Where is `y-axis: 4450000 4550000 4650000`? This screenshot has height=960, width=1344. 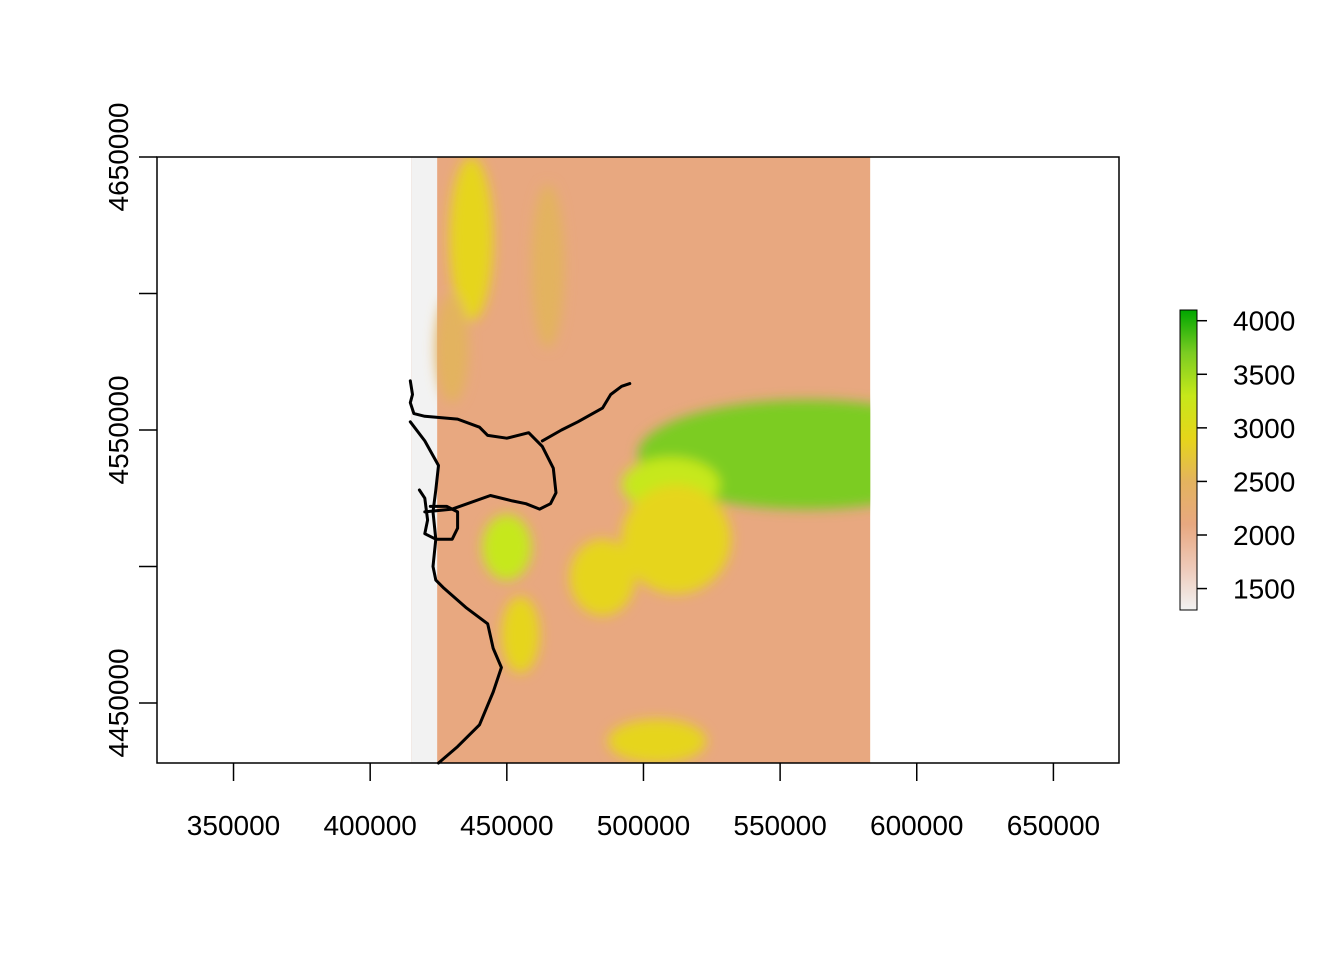 y-axis: 4450000 4550000 4650000 is located at coordinates (130, 429).